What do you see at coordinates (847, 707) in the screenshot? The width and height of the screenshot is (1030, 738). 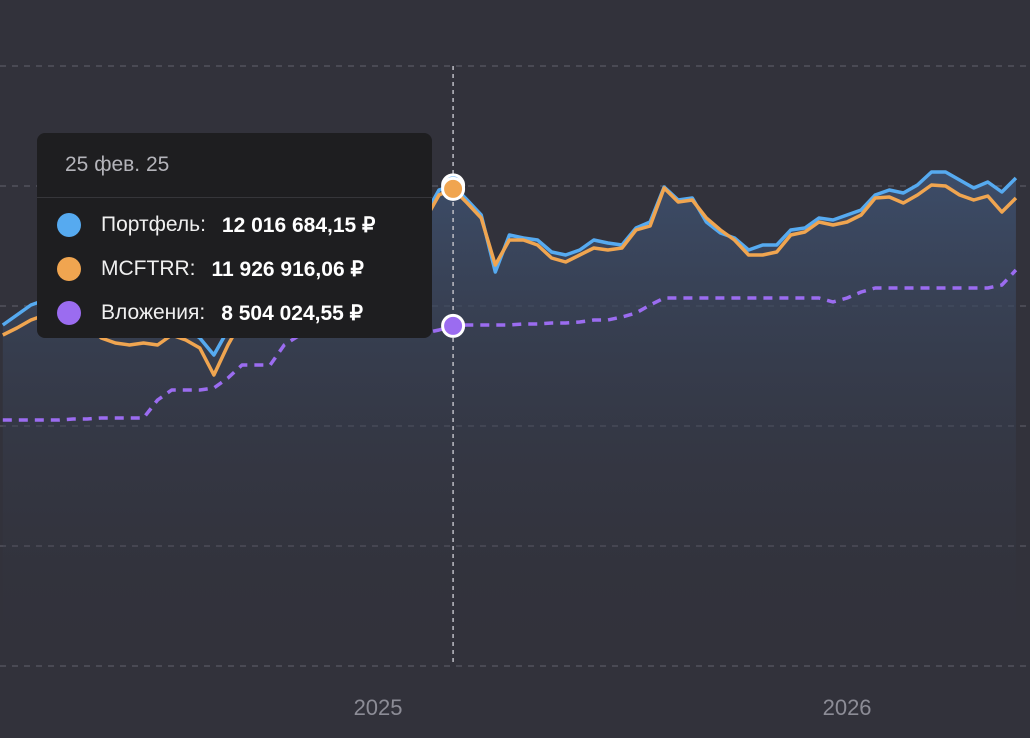 I see `x-tick-label: 2026` at bounding box center [847, 707].